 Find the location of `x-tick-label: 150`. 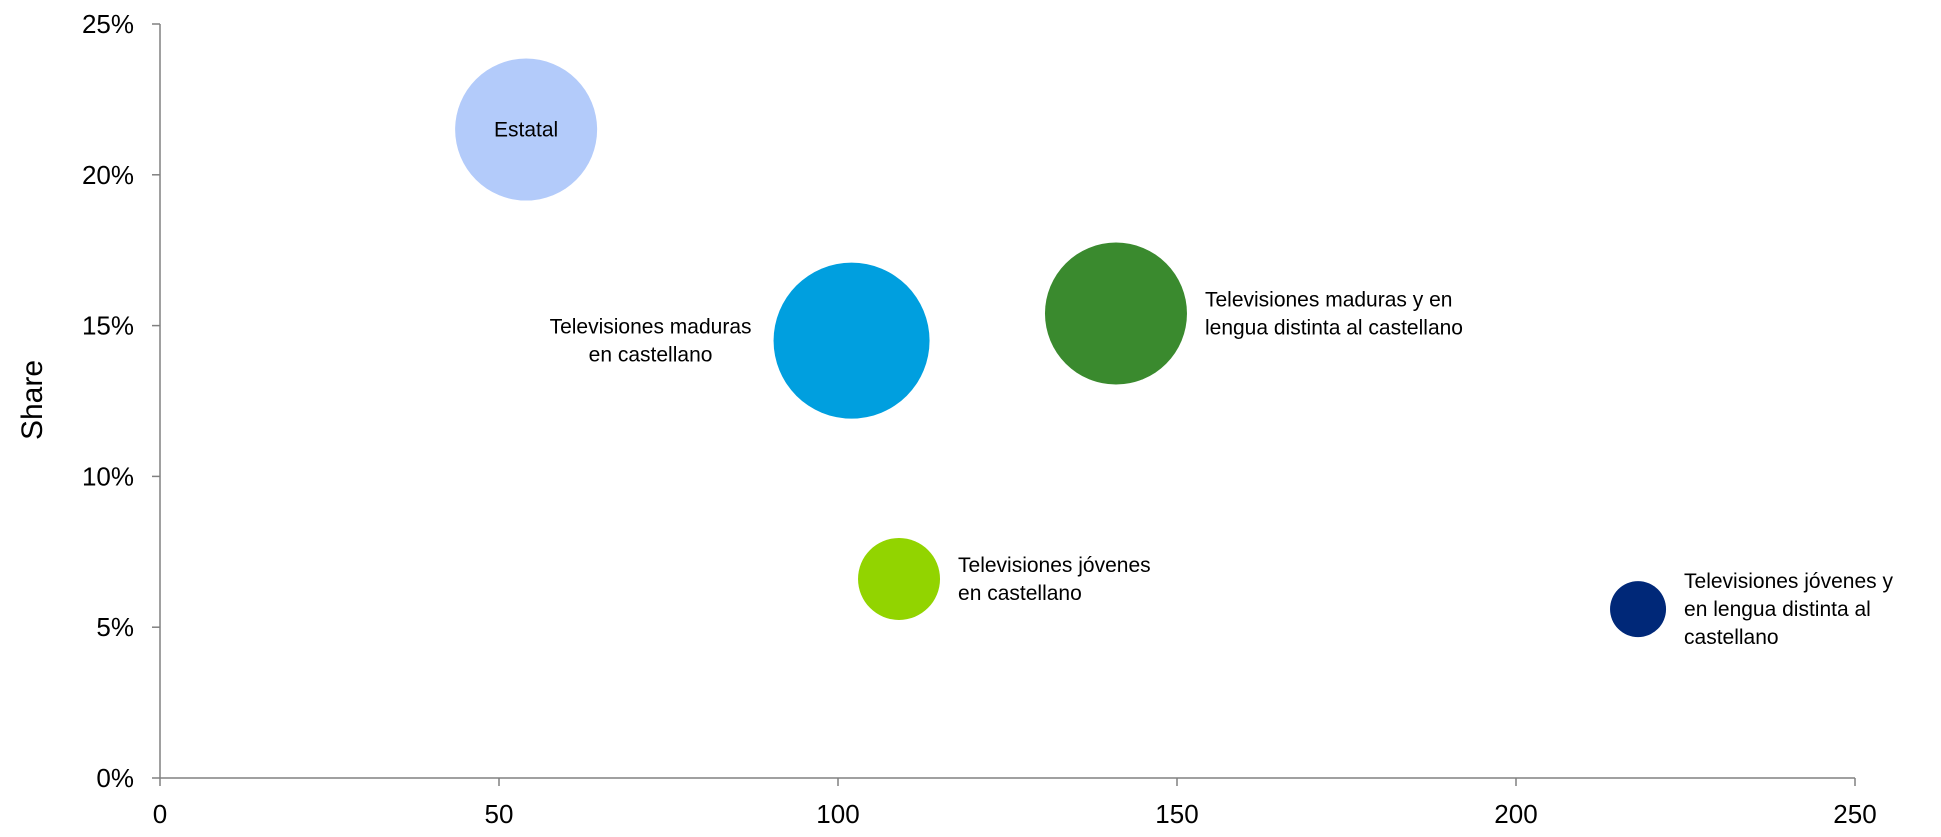

x-tick-label: 150 is located at coordinates (1176, 814).